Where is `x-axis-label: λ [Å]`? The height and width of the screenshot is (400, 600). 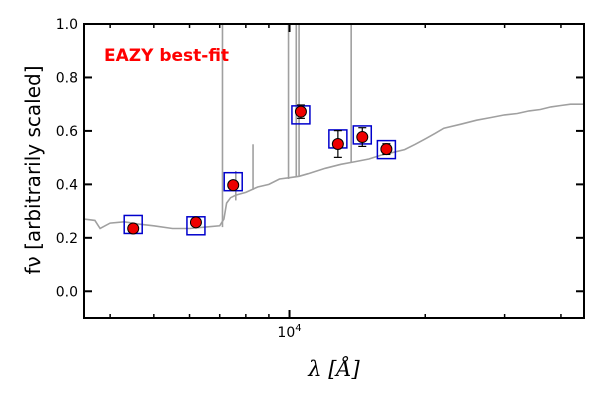
x-axis-label: λ [Å] is located at coordinates (333, 368).